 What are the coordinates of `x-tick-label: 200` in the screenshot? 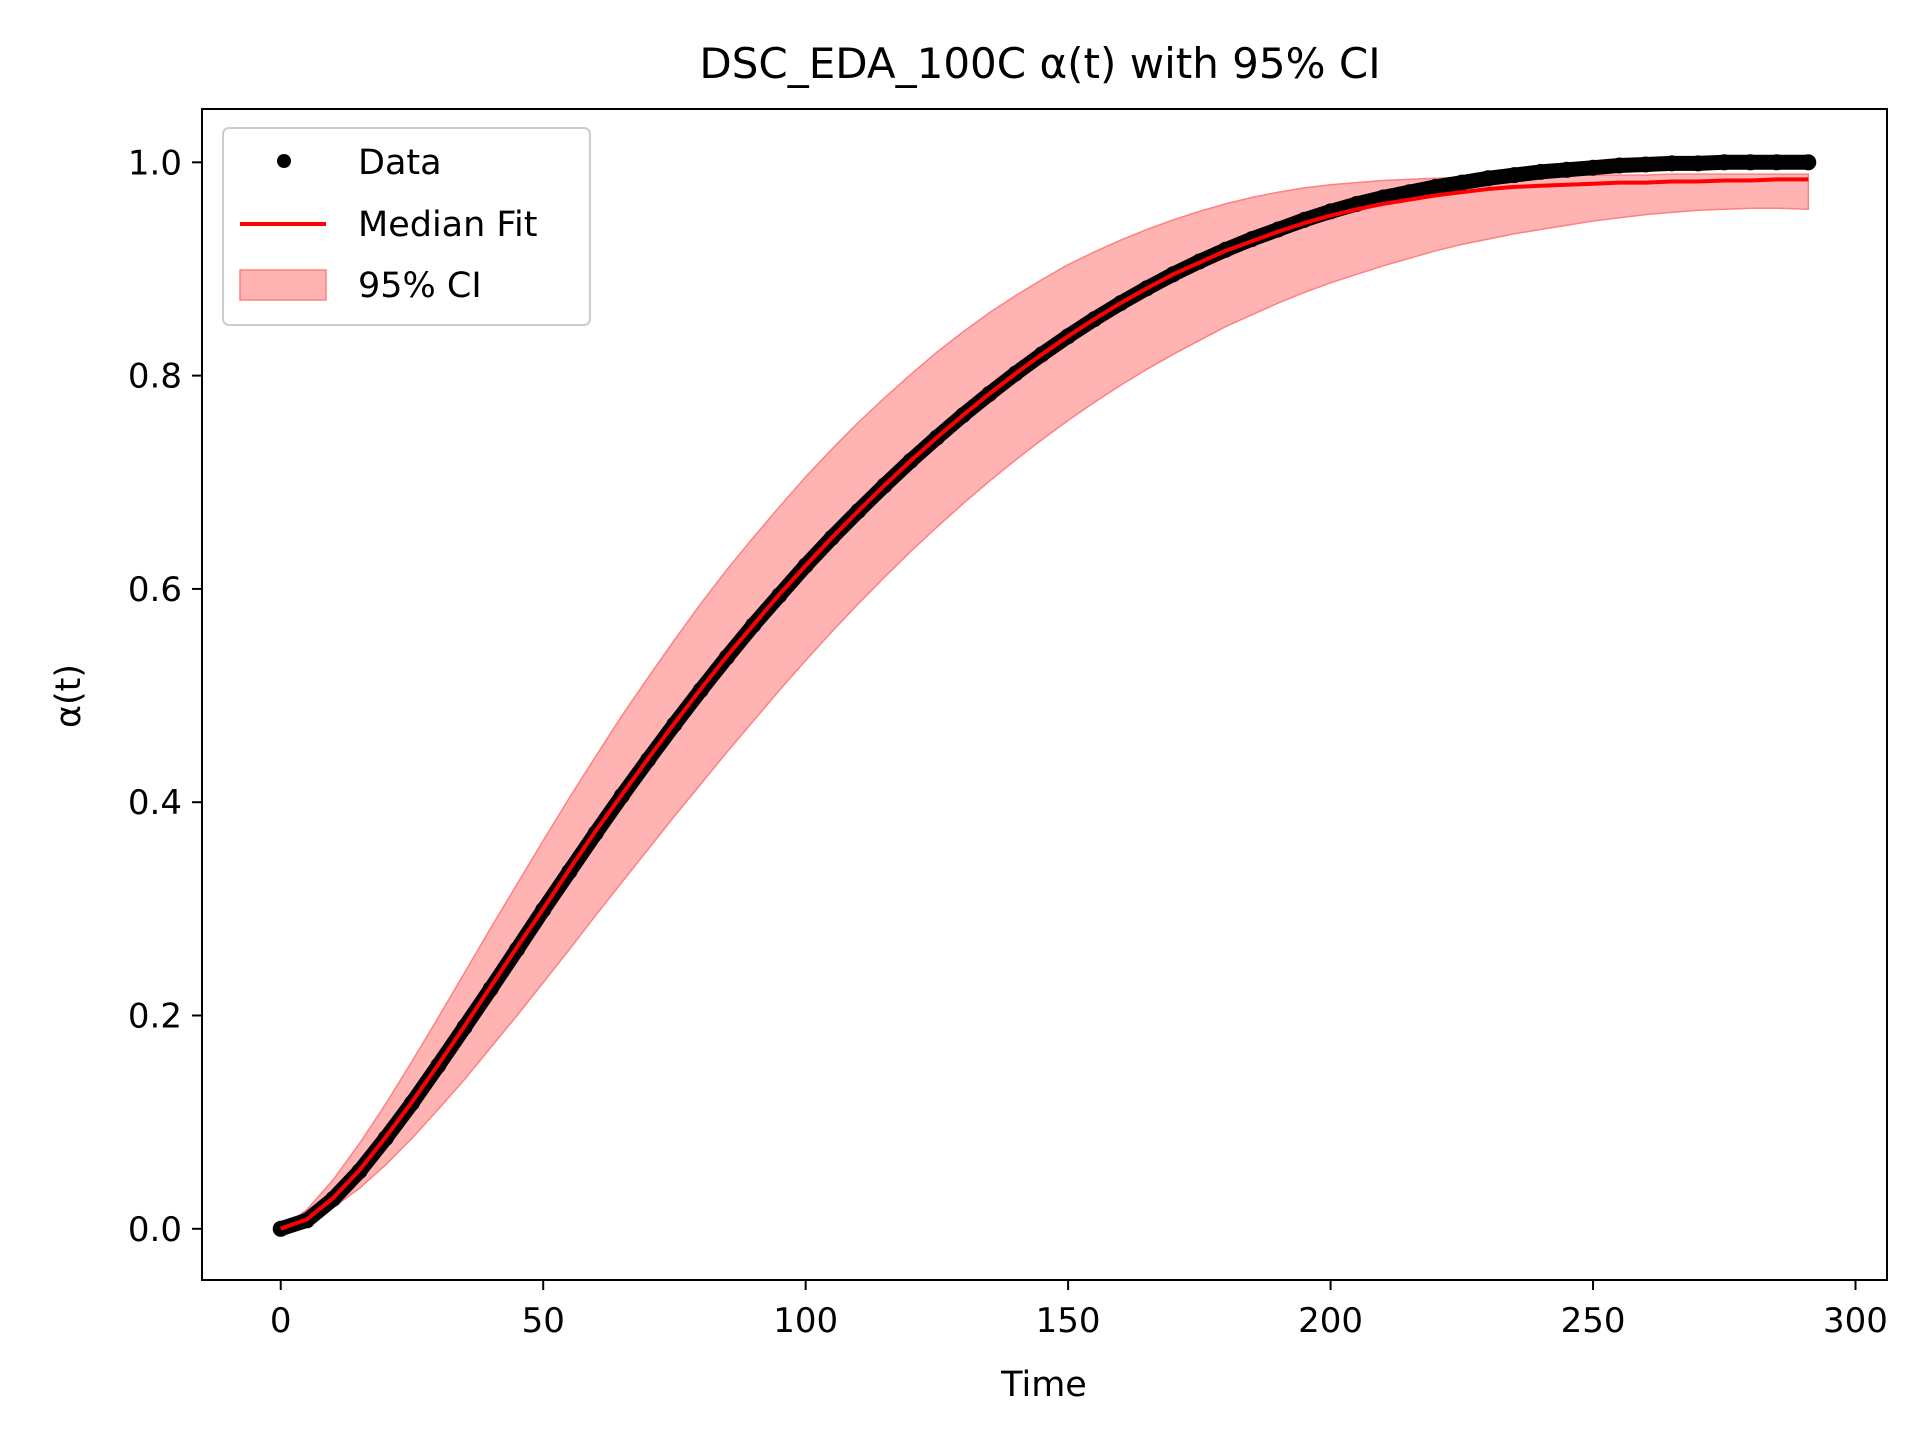 It's located at (1330, 1321).